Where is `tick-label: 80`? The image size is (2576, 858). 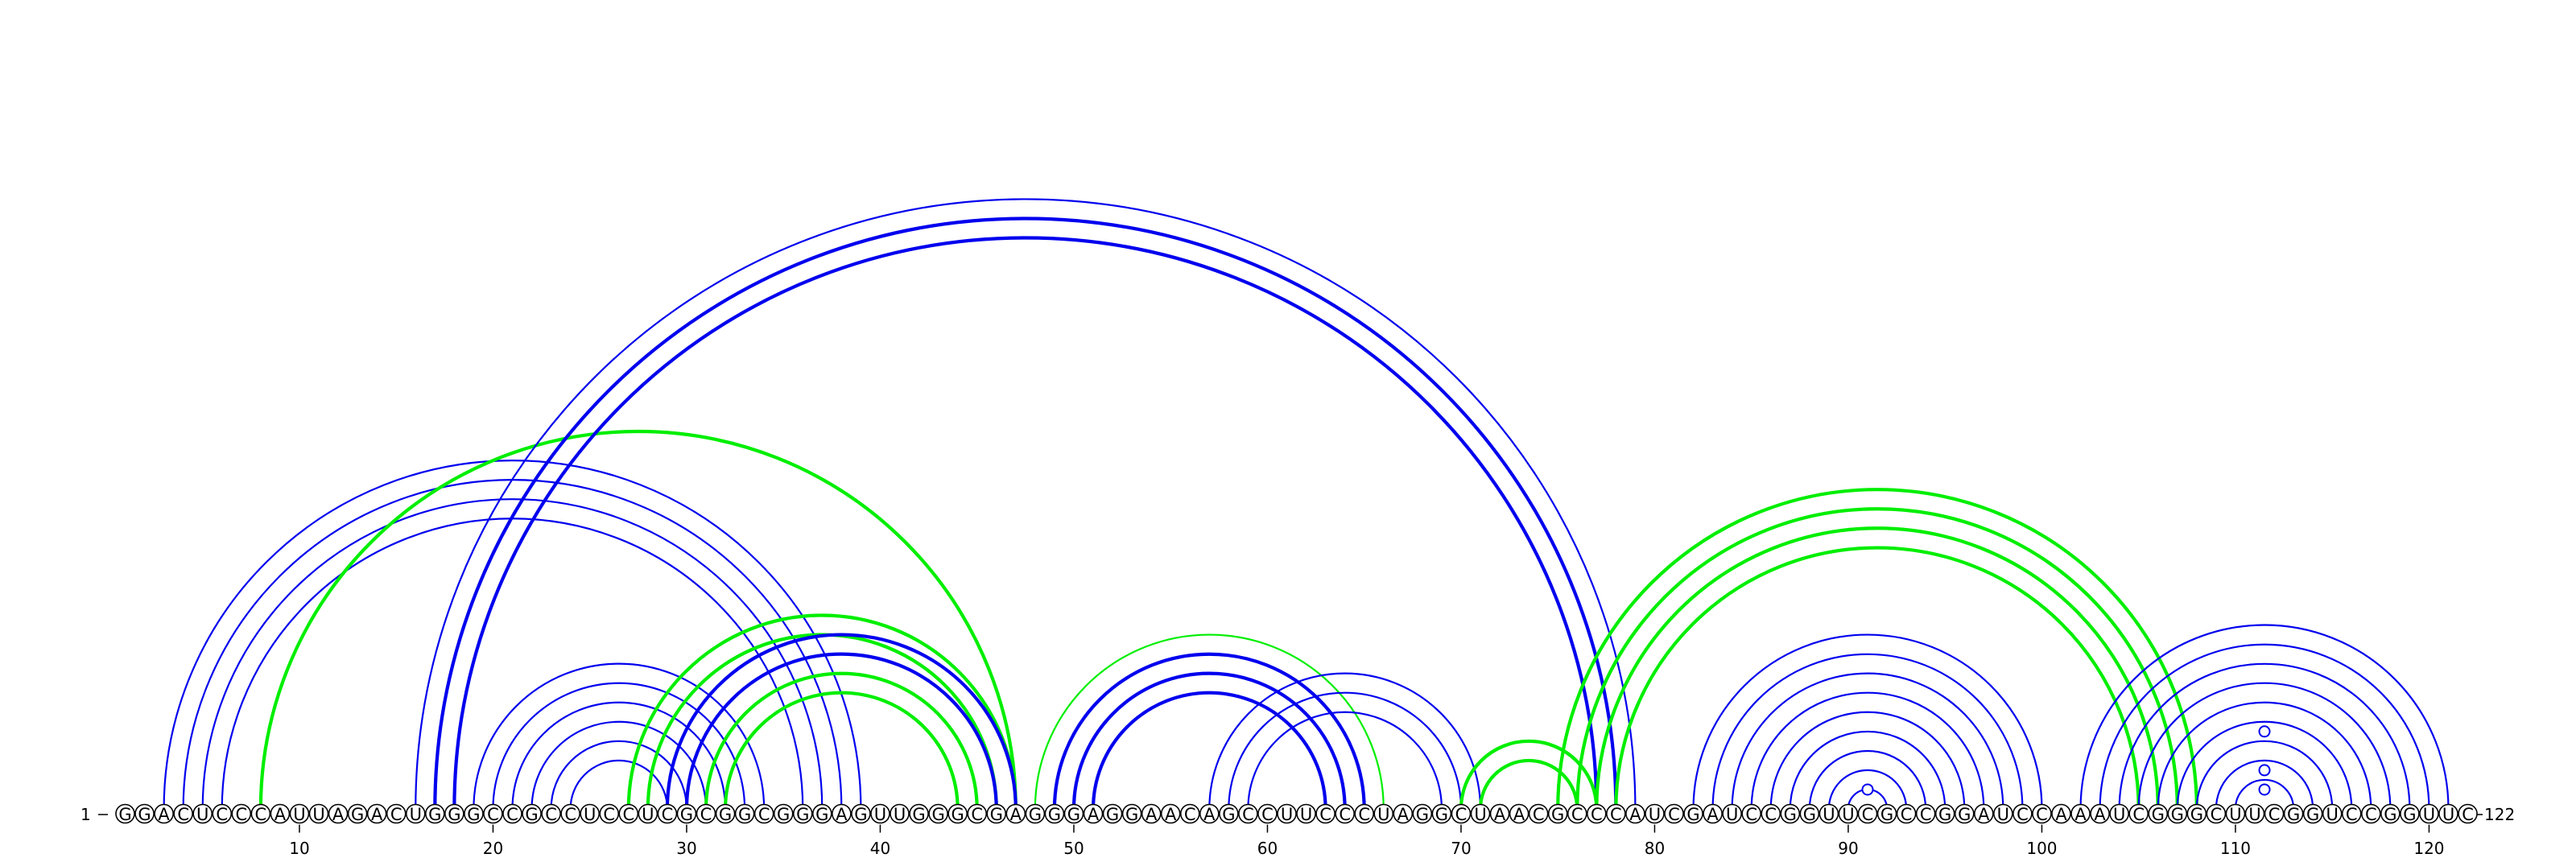
tick-label: 80 is located at coordinates (1655, 849).